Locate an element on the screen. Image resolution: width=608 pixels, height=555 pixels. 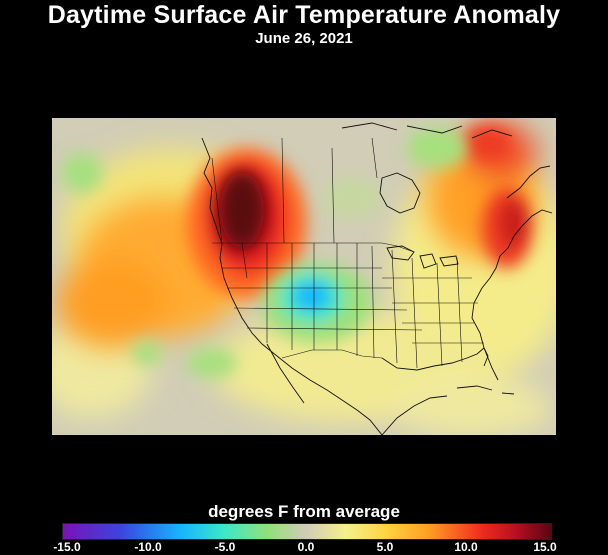
legend-caption: degrees F from average is located at coordinates (304, 511).